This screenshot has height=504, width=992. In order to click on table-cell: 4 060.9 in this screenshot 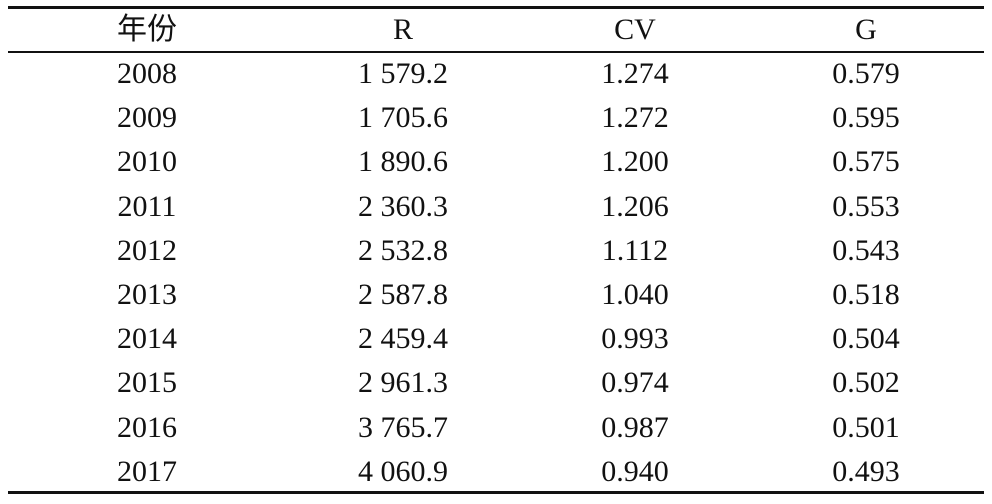, I will do `click(403, 471)`.